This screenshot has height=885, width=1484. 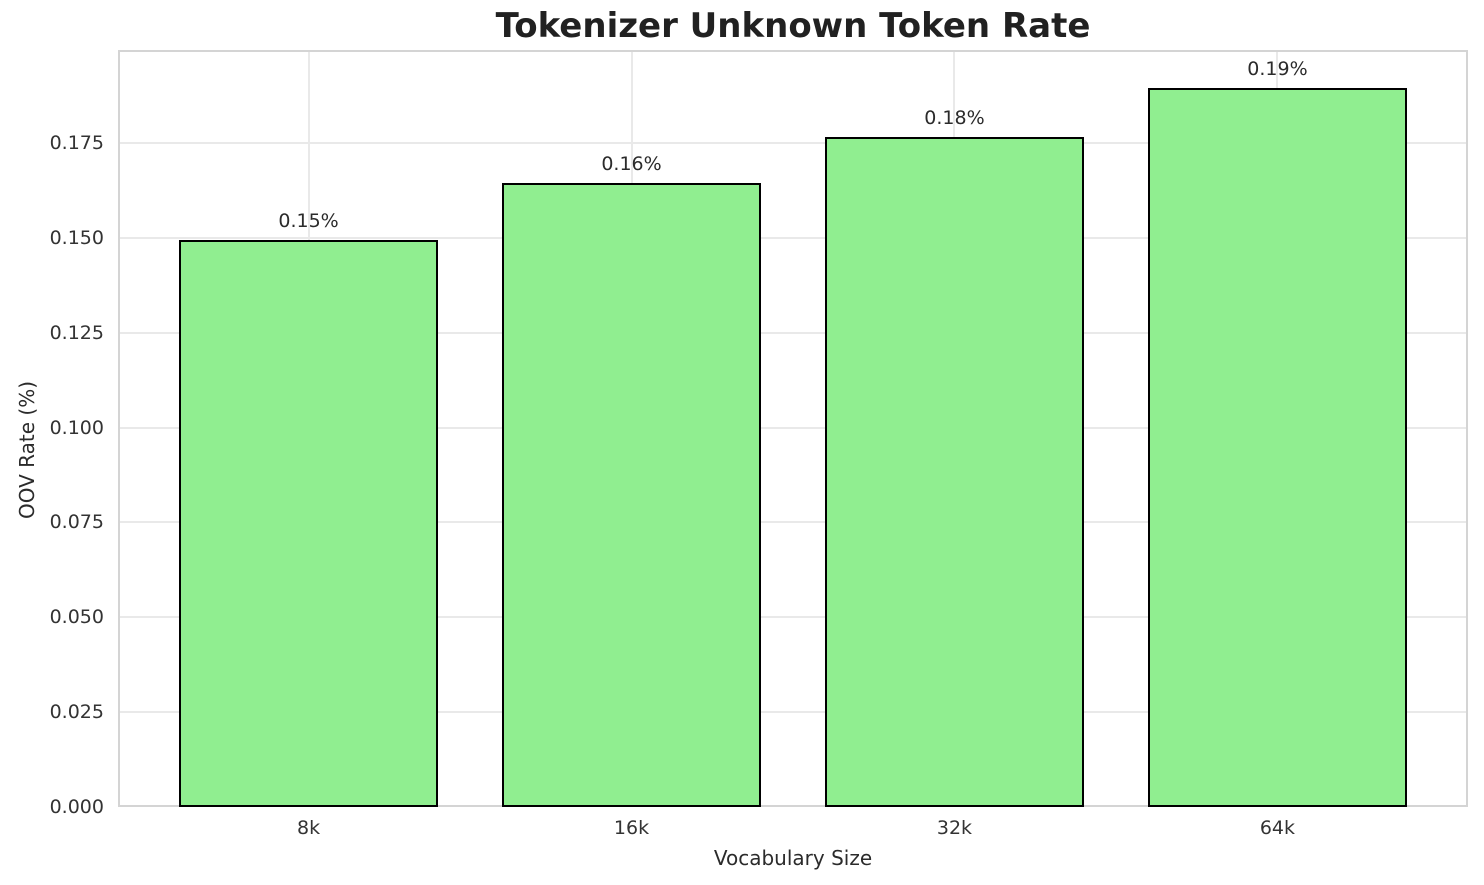 What do you see at coordinates (76, 712) in the screenshot?
I see `y-tick-label: 0.025` at bounding box center [76, 712].